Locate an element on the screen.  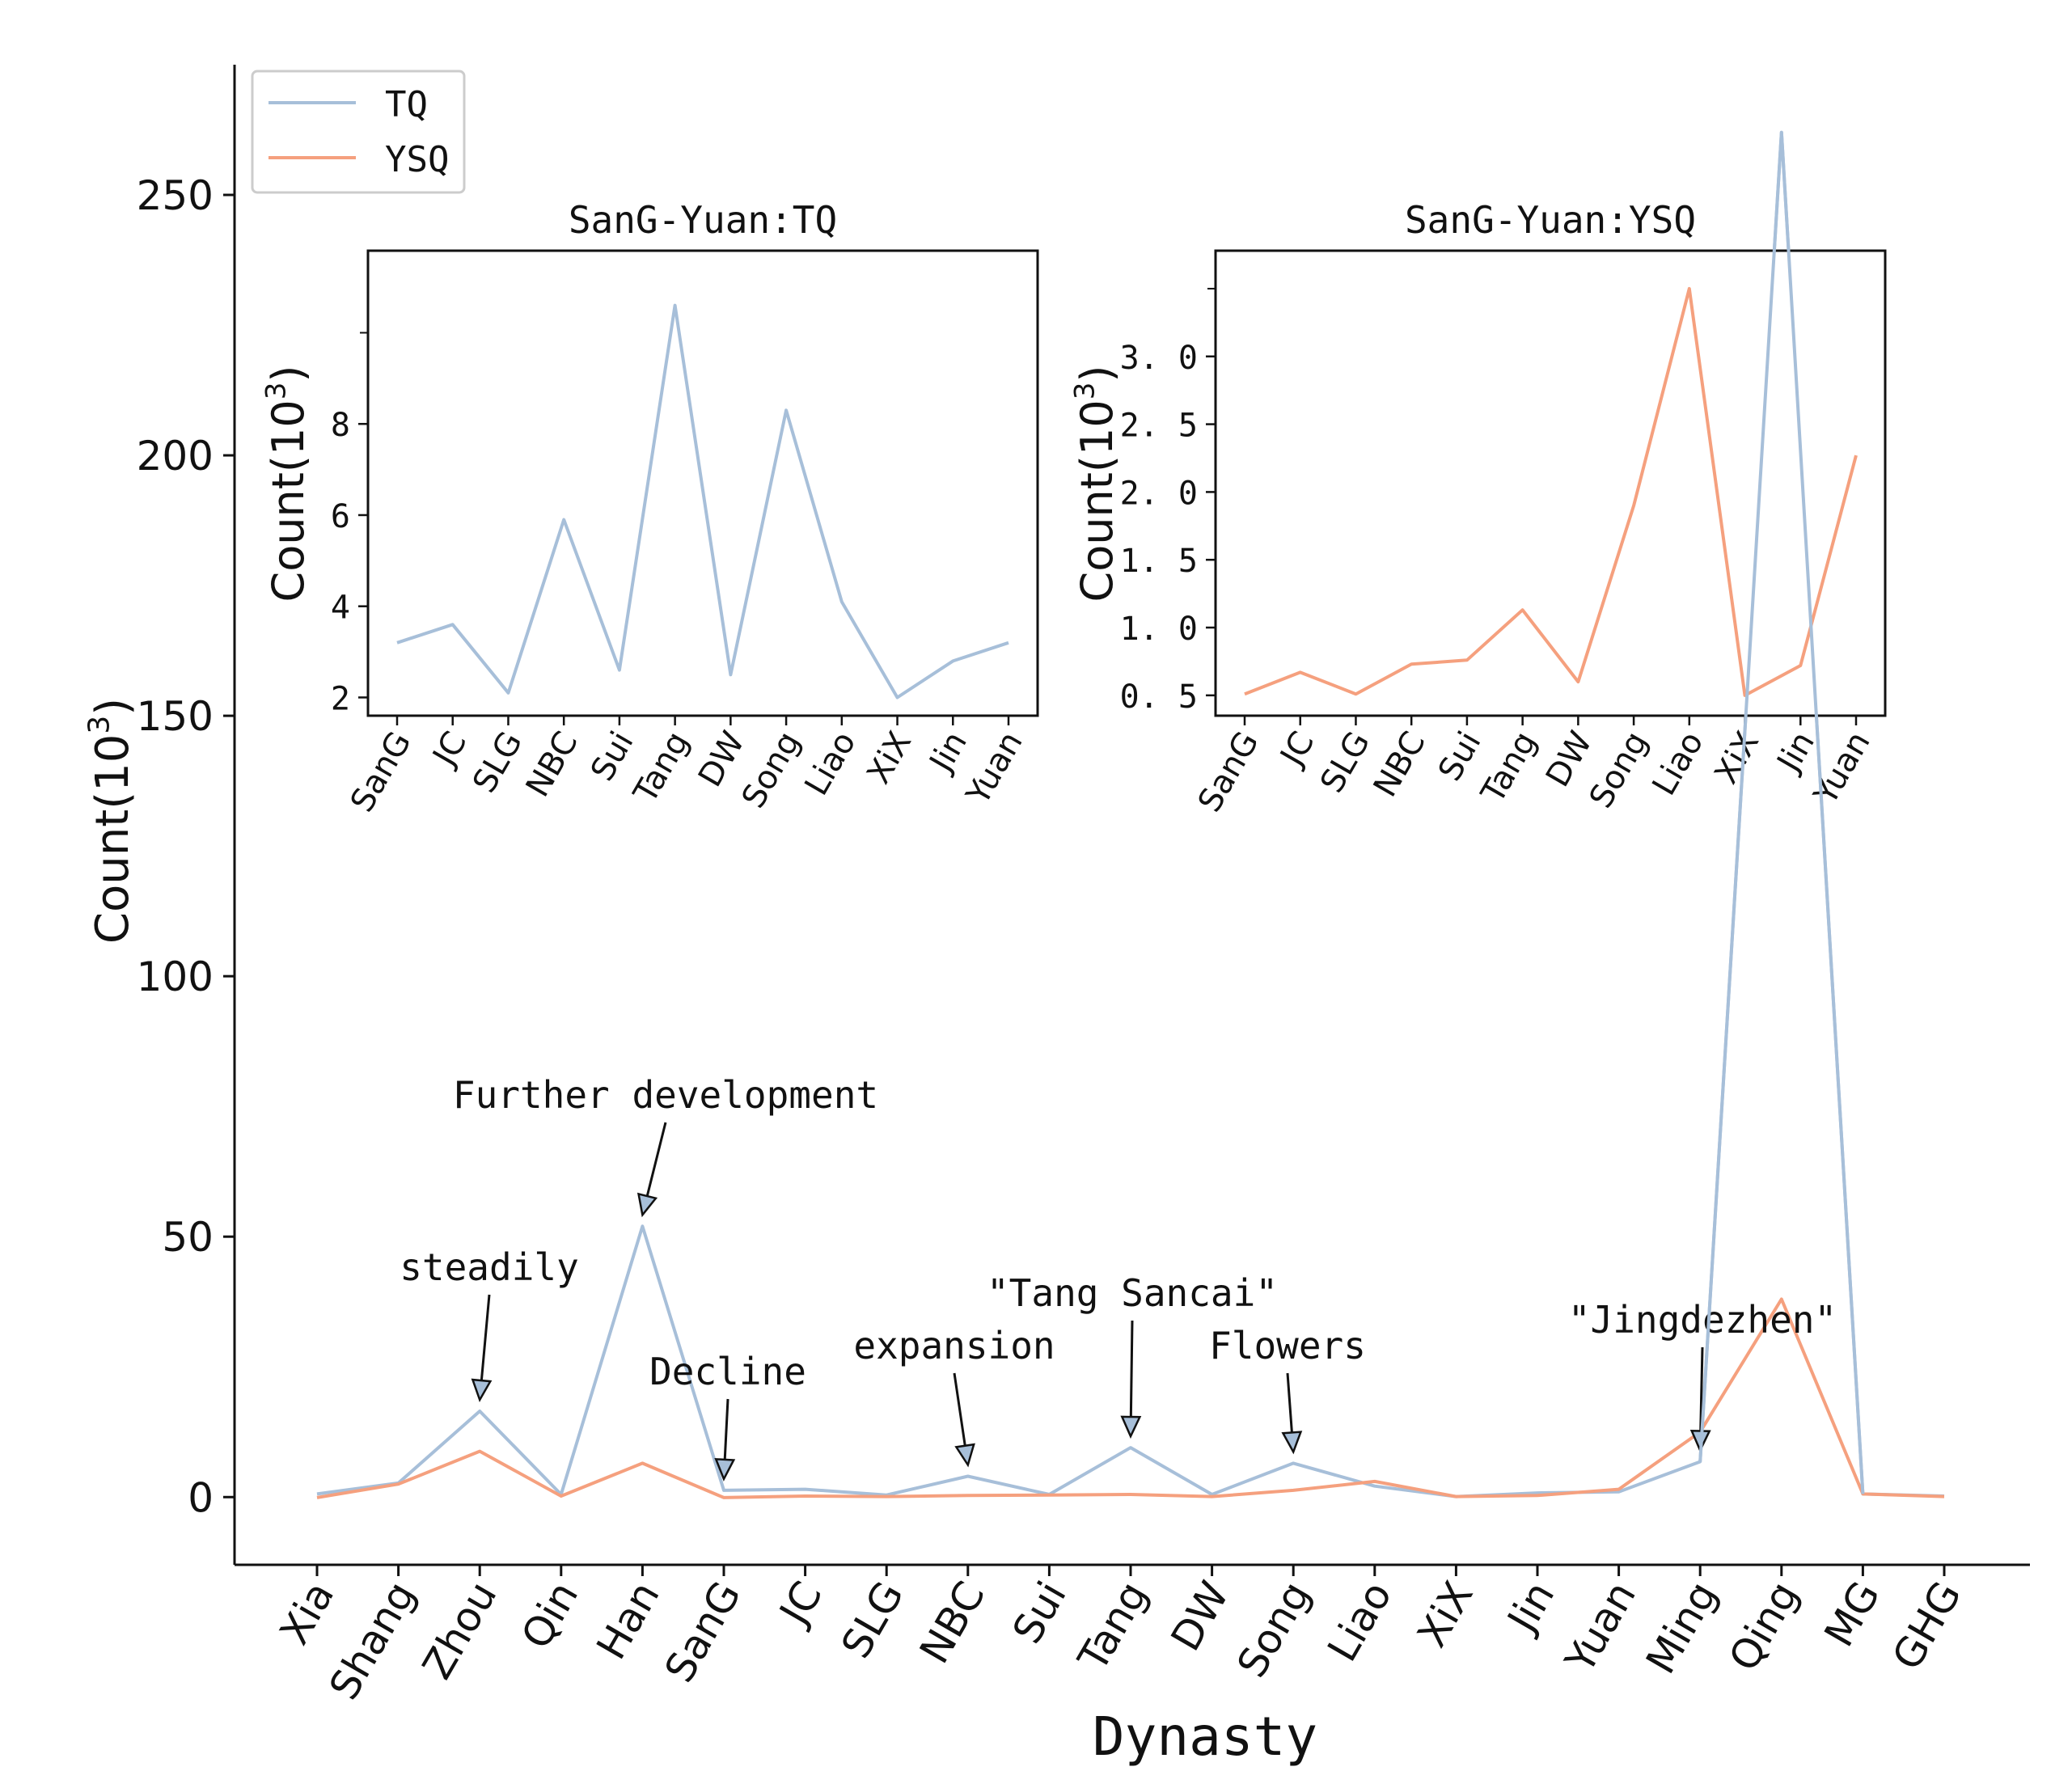
inset-ysq-y-axis-label-text: Count is located at coordinates (1097, 537).